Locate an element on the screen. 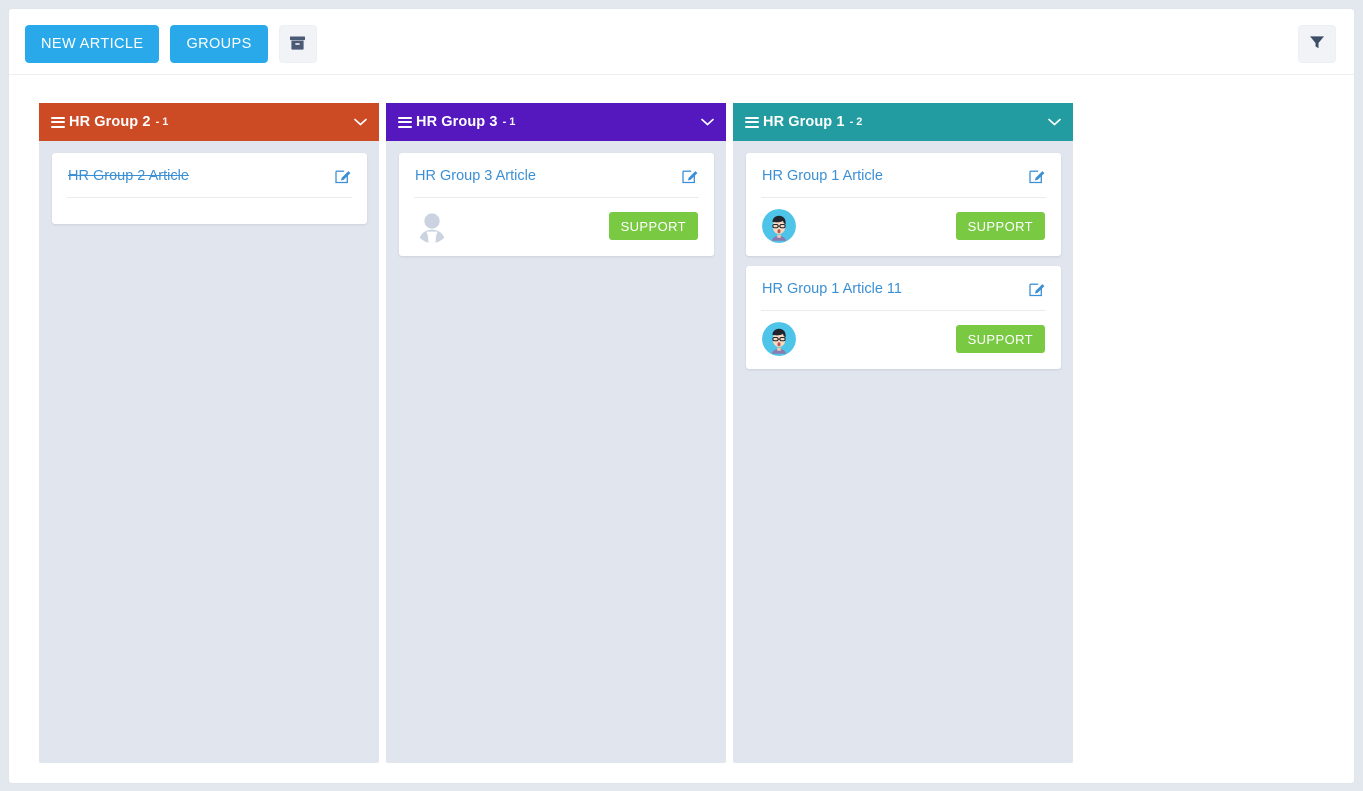 This screenshot has width=1363, height=791. column-title: HR Group 1 is located at coordinates (804, 122).